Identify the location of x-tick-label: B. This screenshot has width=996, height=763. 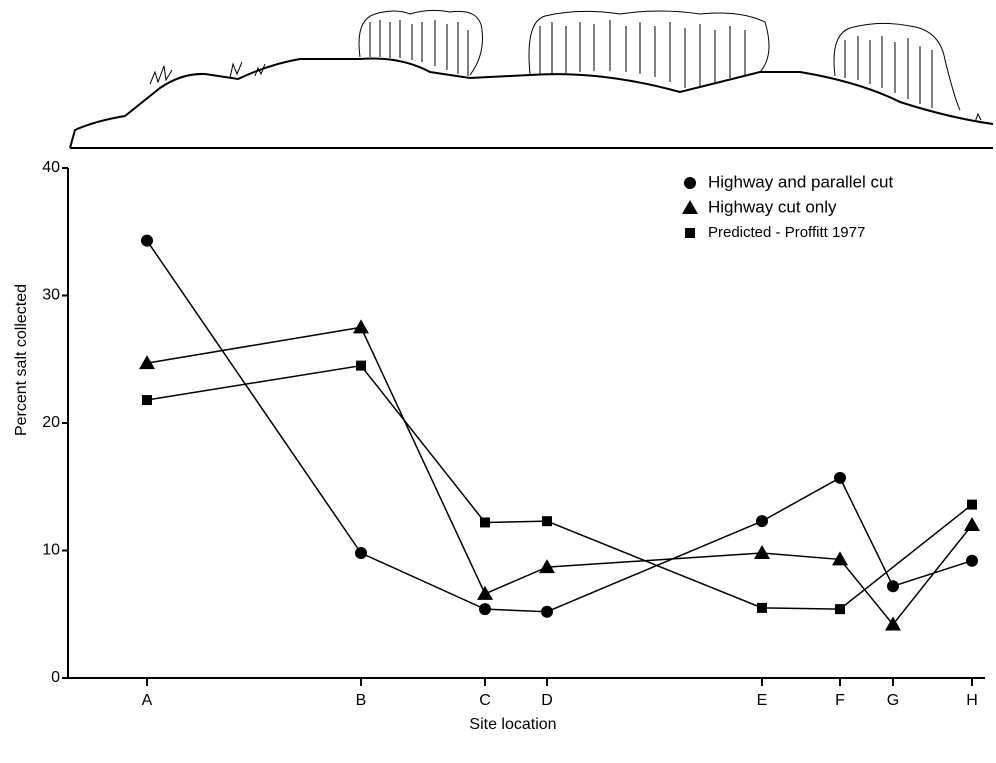
(361, 700).